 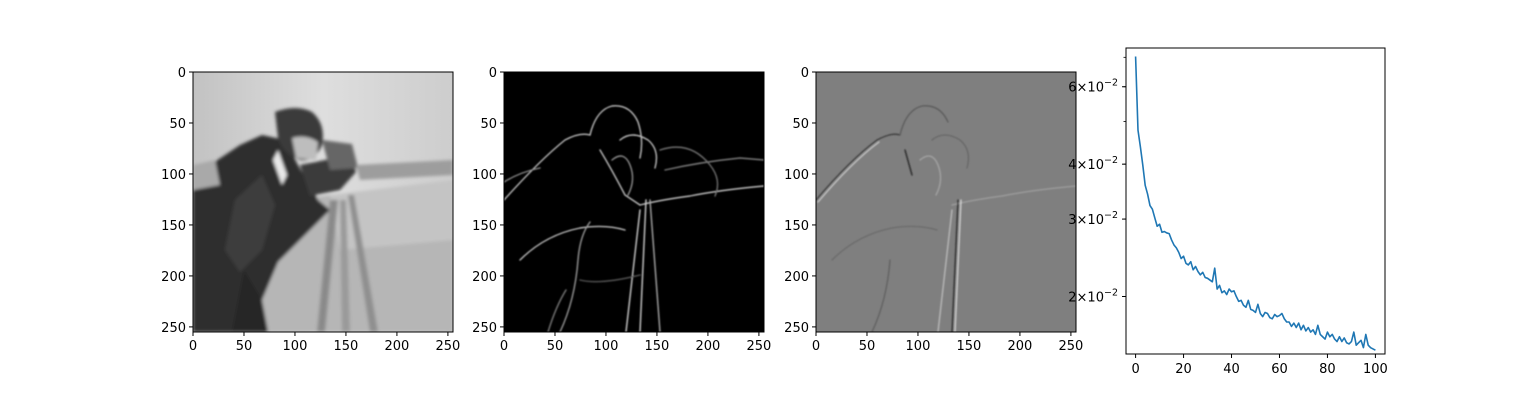 I want to click on panel-3-ytick-label: 0, so click(x=805, y=73).